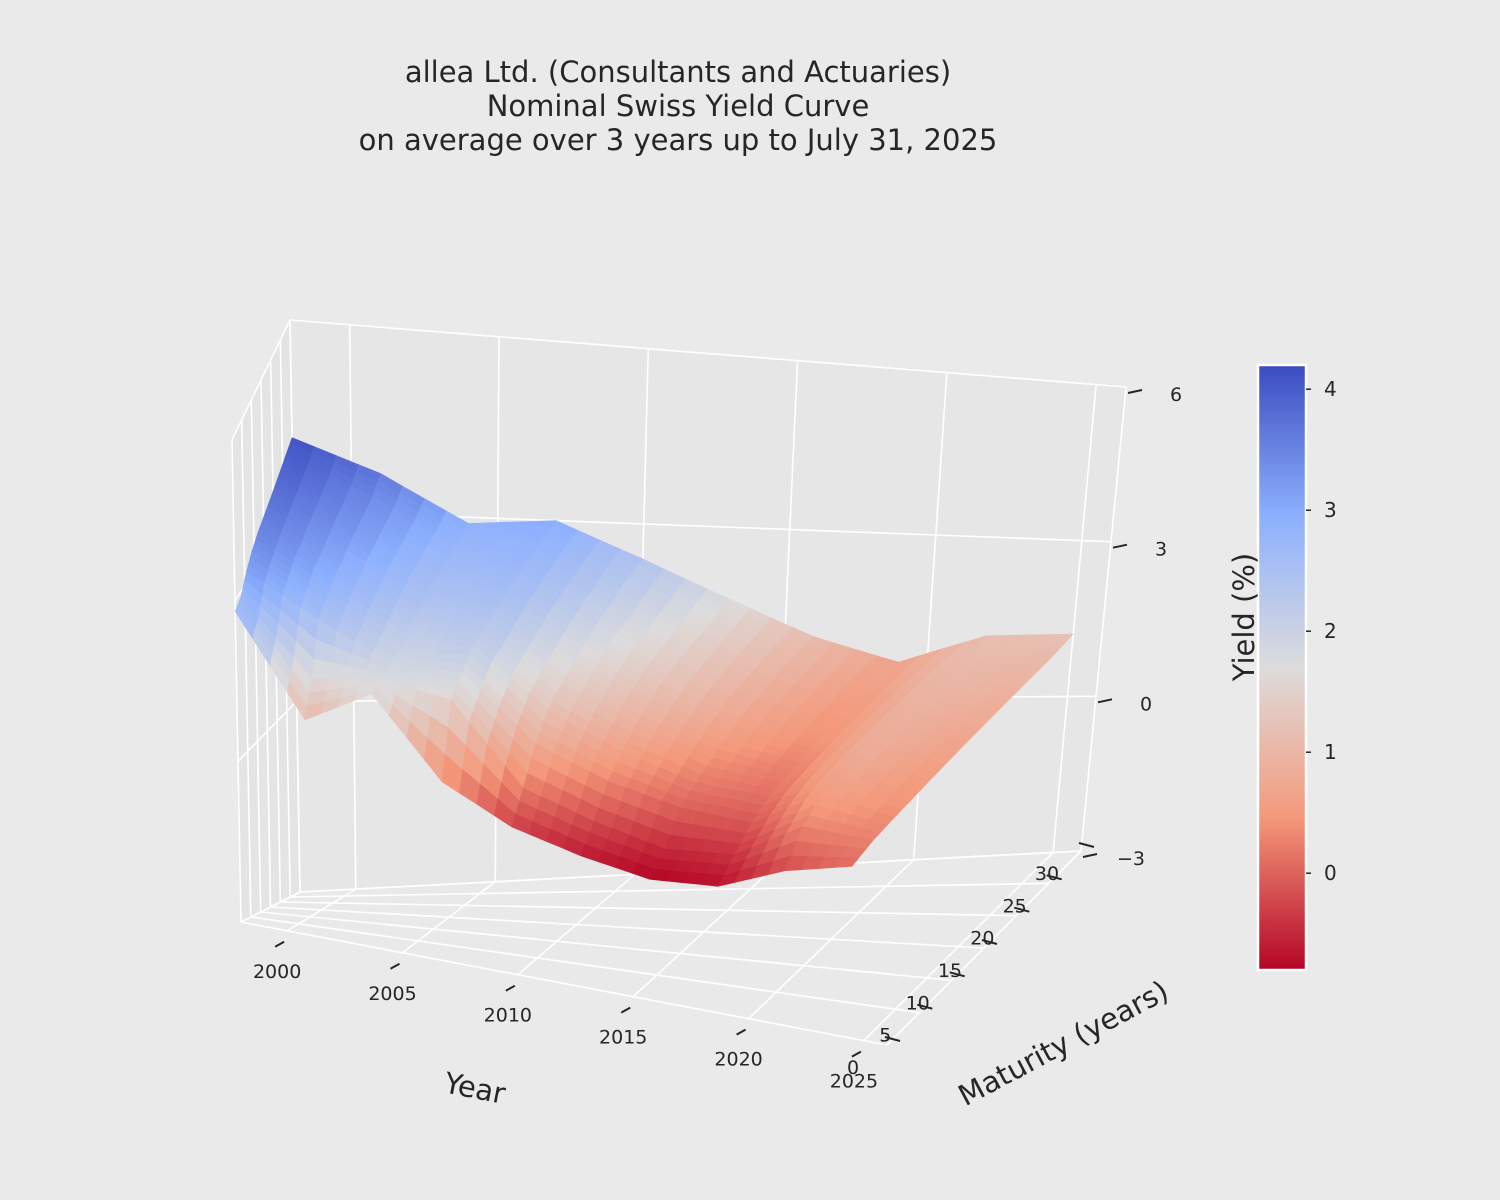 Image resolution: width=1500 pixels, height=1200 pixels. What do you see at coordinates (1063, 1043) in the screenshot?
I see `y-axis-label: Maturity (years)` at bounding box center [1063, 1043].